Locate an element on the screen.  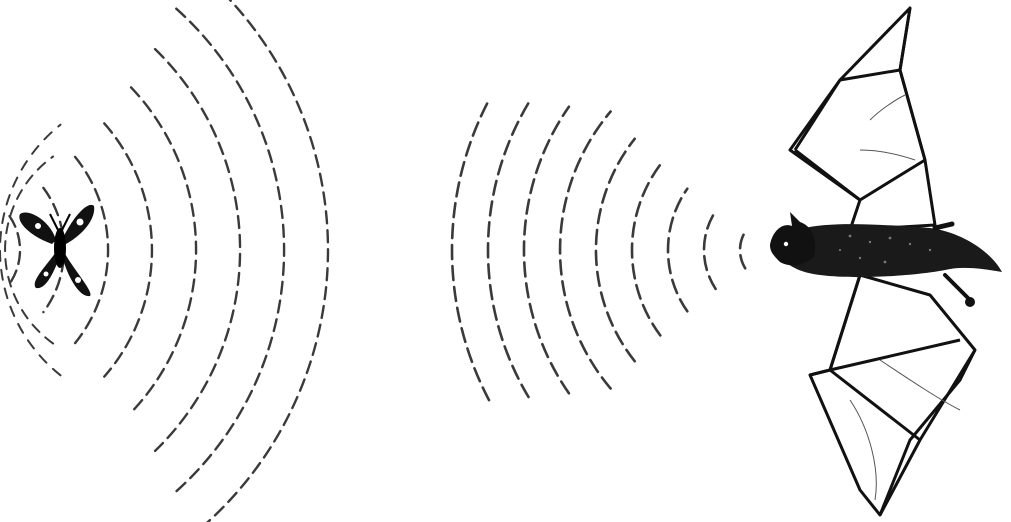
moth-icon is located at coordinates (57, 250).